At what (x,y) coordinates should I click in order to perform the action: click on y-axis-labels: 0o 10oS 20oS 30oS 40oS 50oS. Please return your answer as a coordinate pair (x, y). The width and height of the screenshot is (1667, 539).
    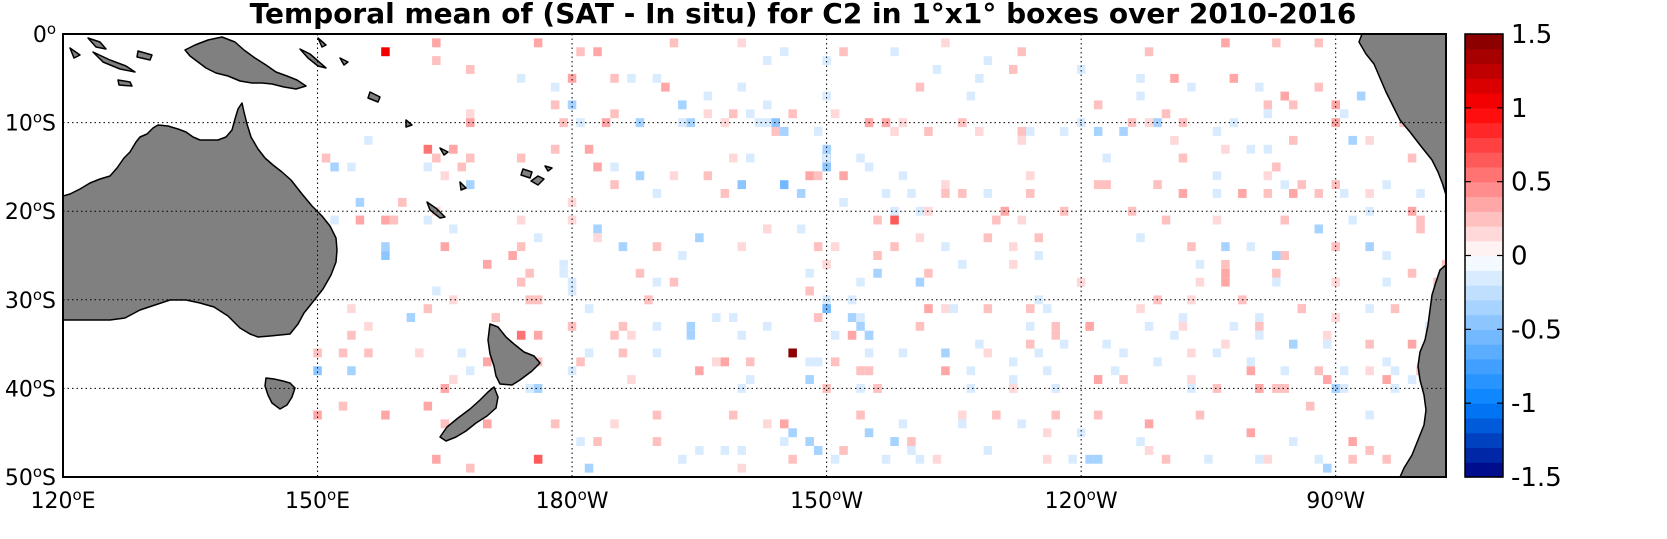
    Looking at the image, I should click on (30, 255).